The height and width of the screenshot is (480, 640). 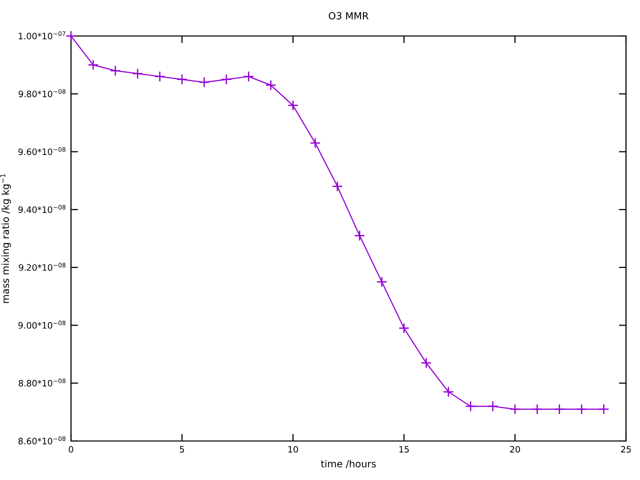 I want to click on y-tick-label: 9.20*10$^{−08}$, so click(x=42, y=266).